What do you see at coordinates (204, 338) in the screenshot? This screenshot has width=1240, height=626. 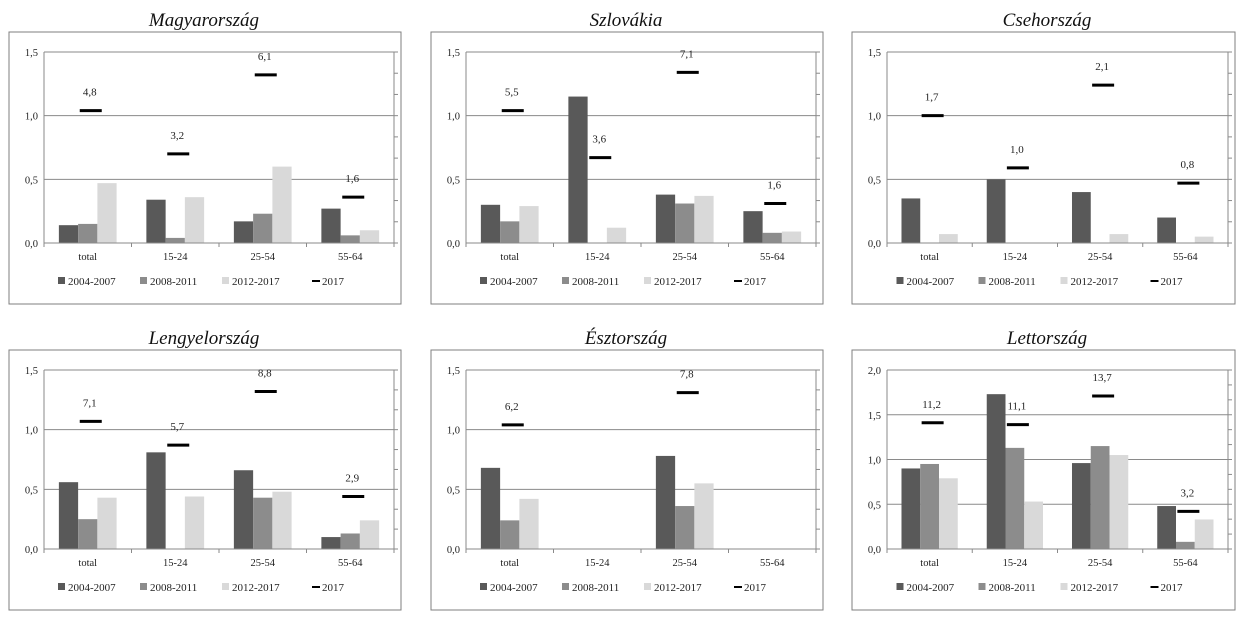 I see `chart-title: Lengyelország` at bounding box center [204, 338].